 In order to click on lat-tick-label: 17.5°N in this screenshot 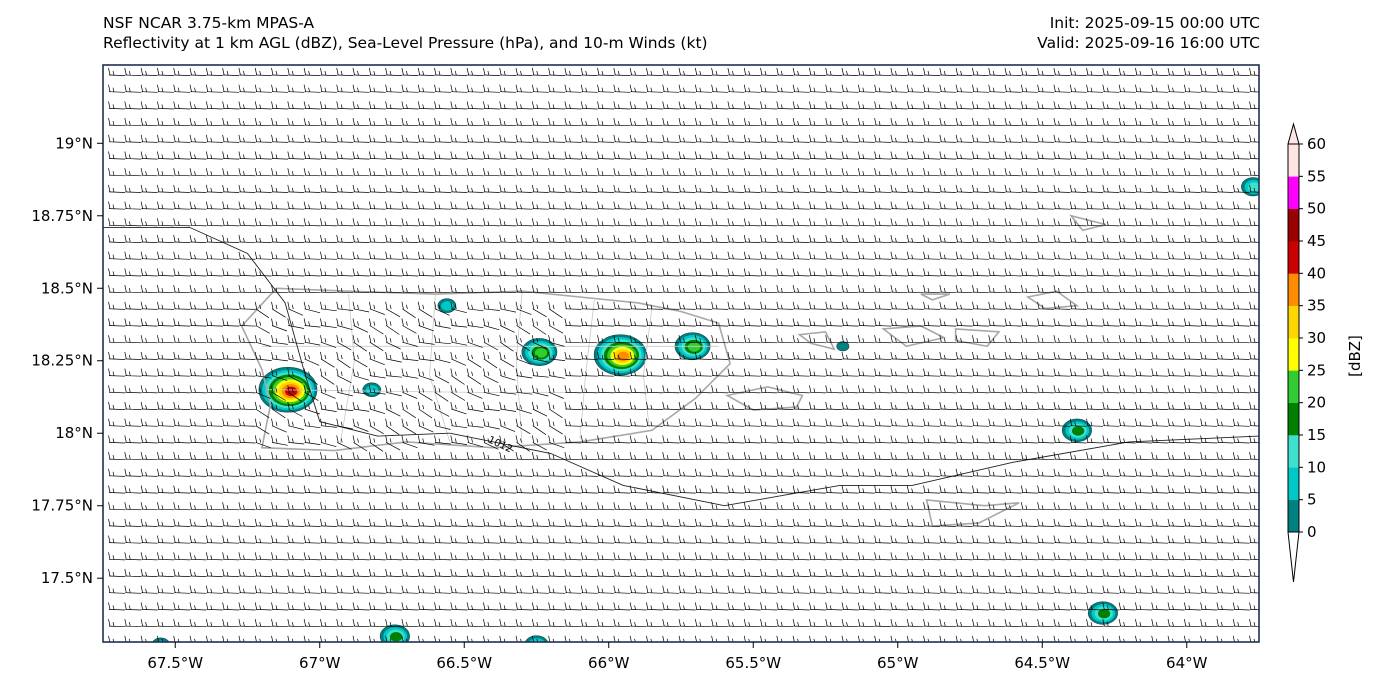, I will do `click(67, 578)`.